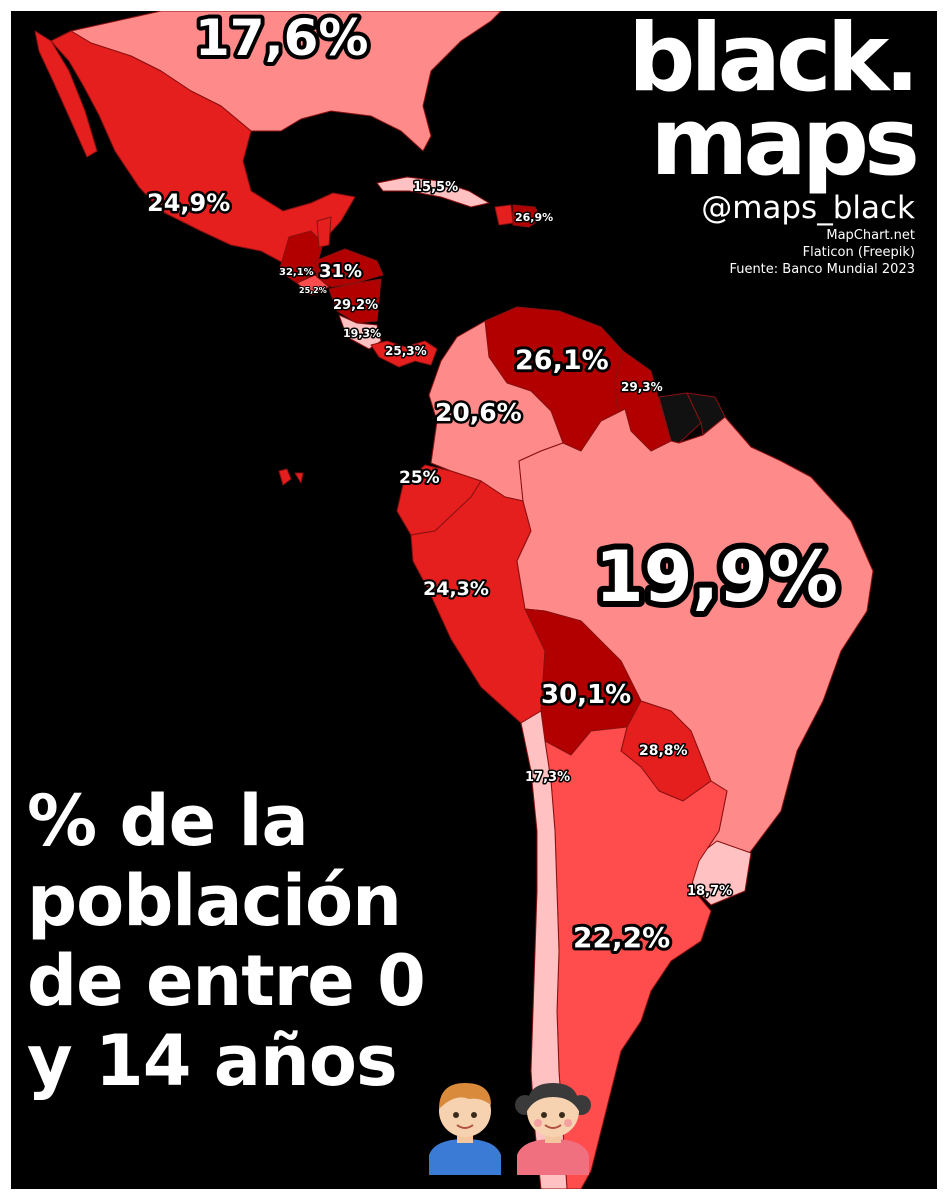 This screenshot has width=948, height=1200. I want to click on label-peru: 24,3%, so click(456, 589).